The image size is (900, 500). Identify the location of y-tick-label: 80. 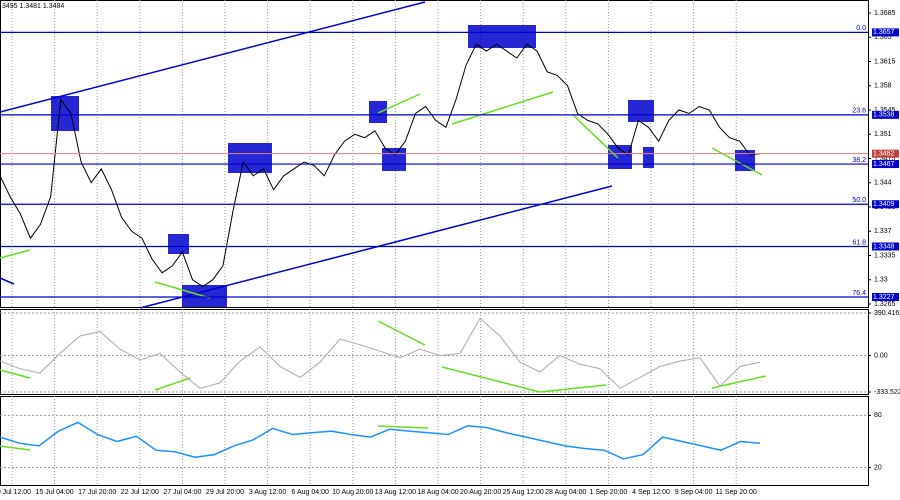
(878, 415).